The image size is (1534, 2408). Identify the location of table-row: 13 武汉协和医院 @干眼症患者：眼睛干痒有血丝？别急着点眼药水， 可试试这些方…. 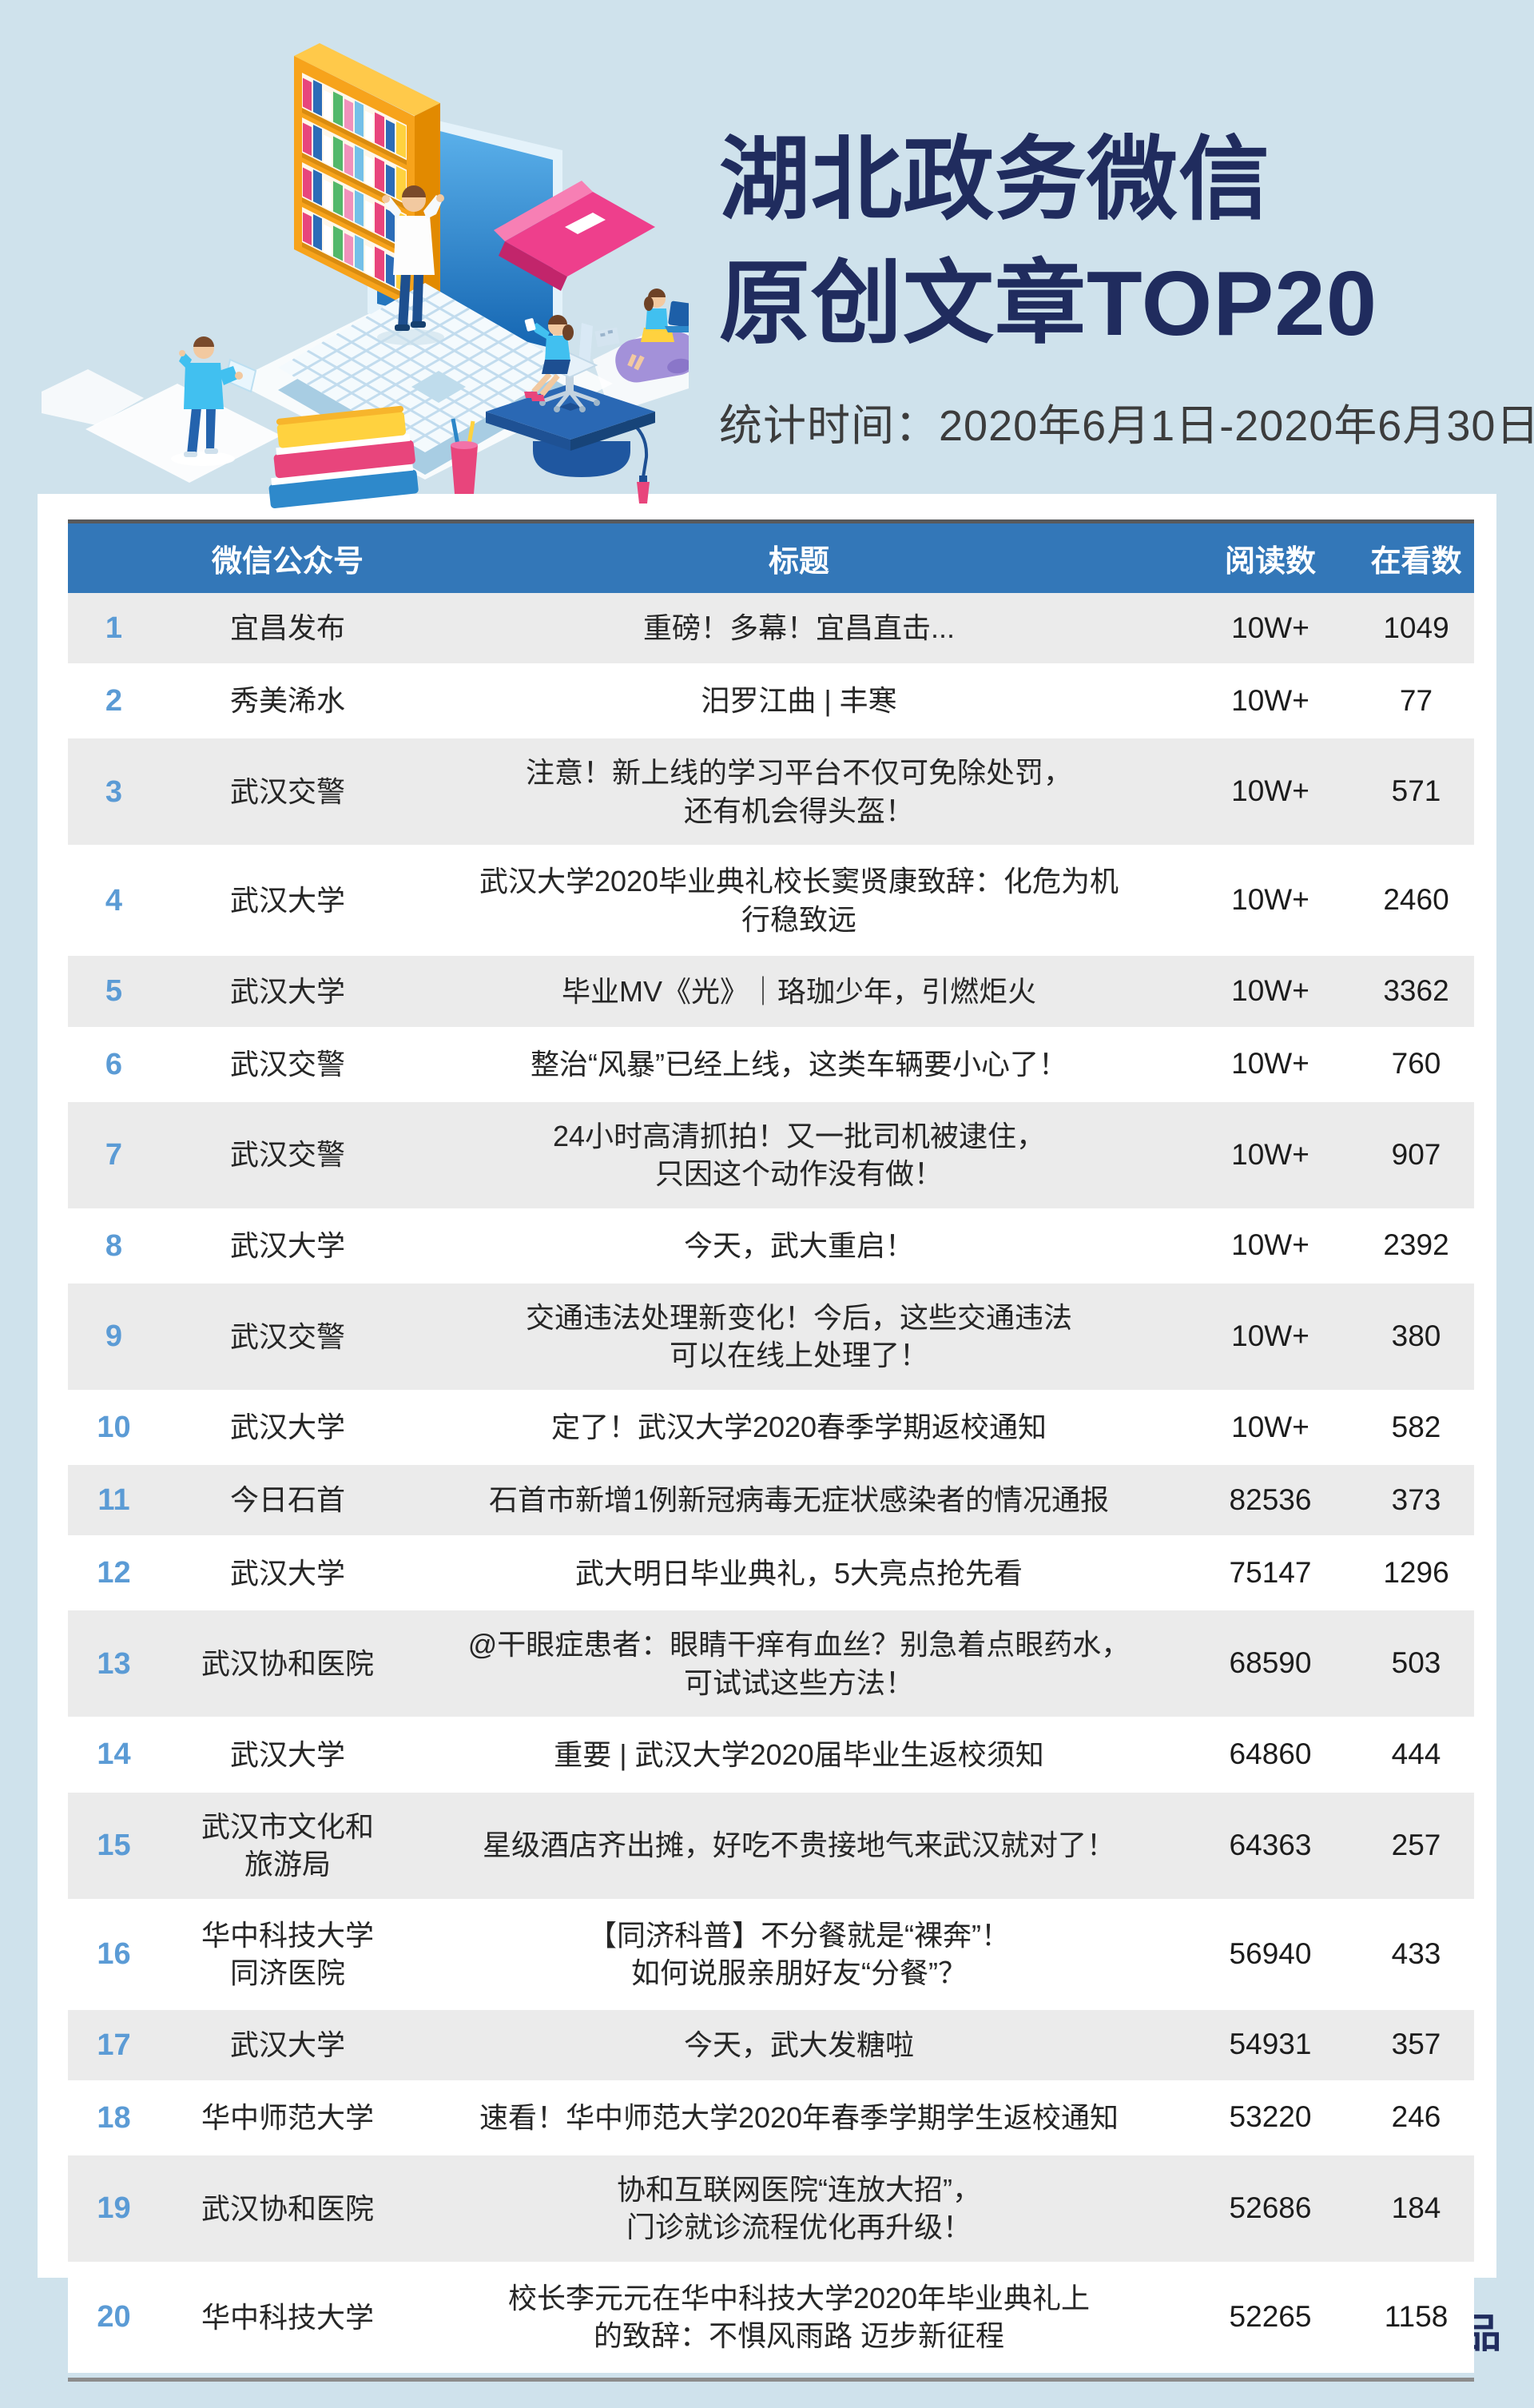
(771, 1665).